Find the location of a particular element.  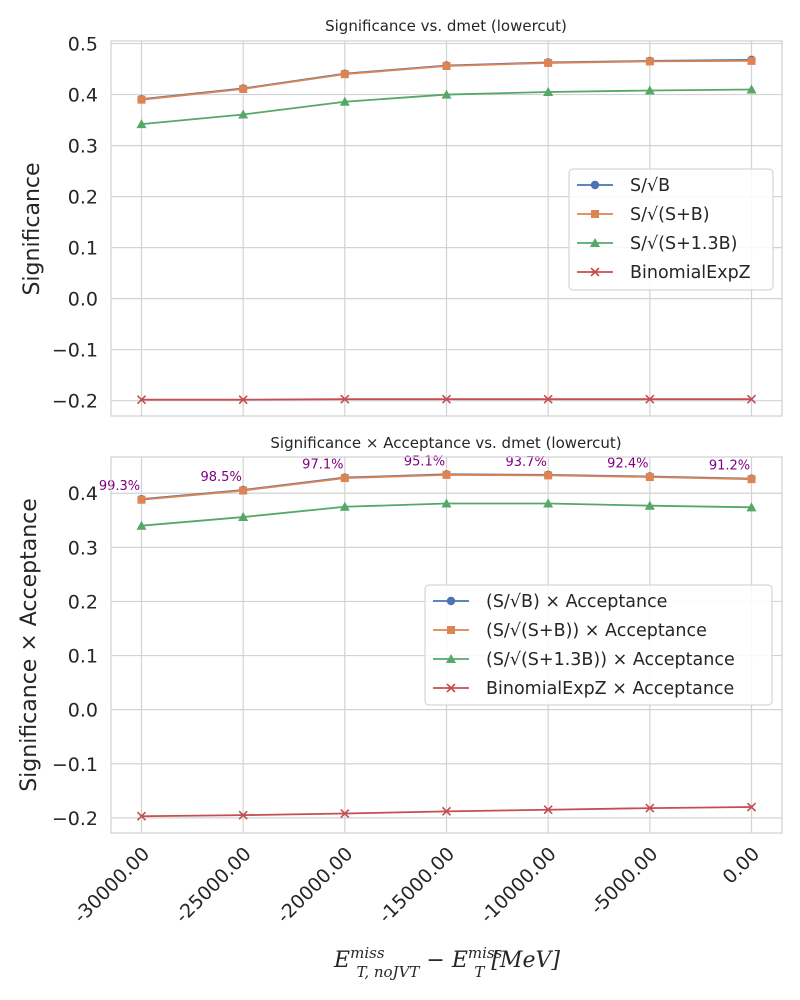

x-axis-label: Emiss T, noJVT − Emiss T [MeV] is located at coordinates (446, 962).